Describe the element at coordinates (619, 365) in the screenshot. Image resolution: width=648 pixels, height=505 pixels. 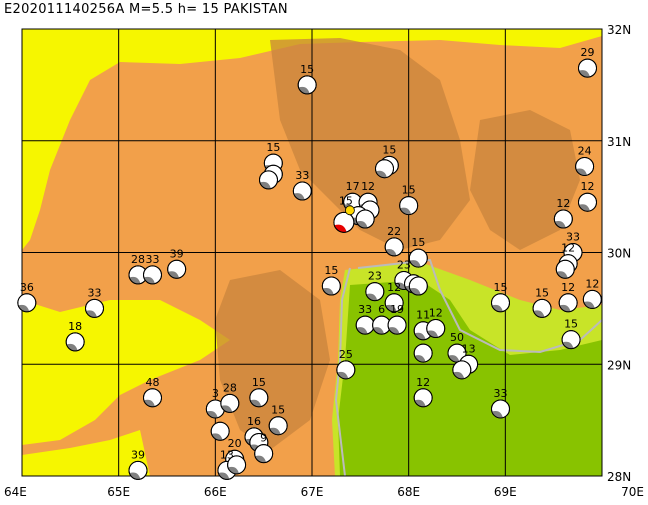
I see `lat-tick-label: 29N` at that location.